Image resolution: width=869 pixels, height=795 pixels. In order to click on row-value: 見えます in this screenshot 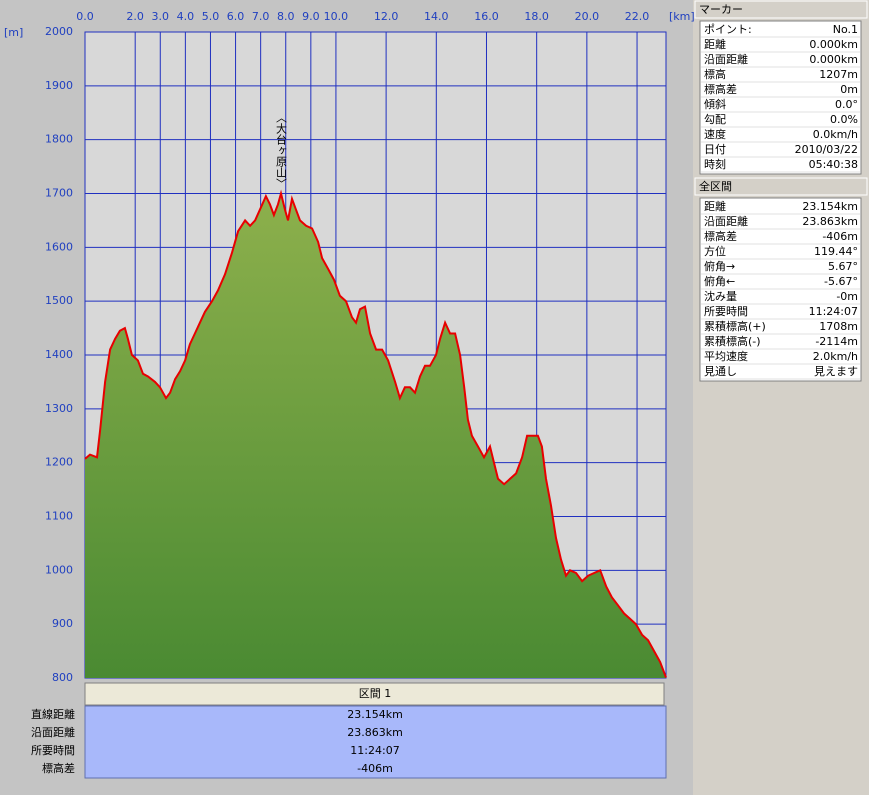, I will do `click(836, 371)`.